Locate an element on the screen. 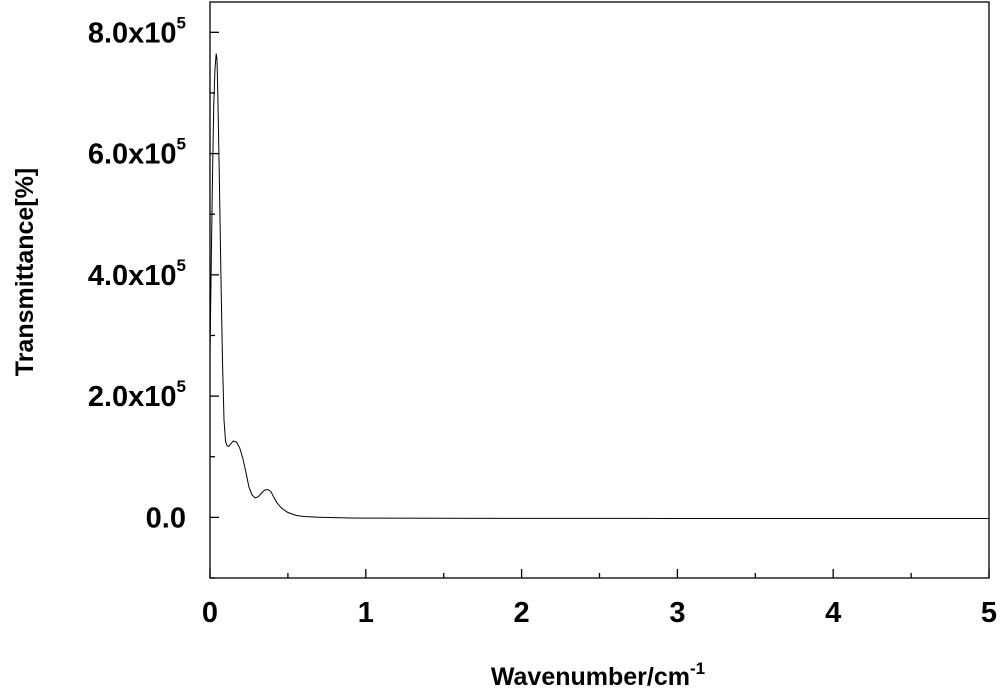  y-tick-label: 2.0x10⁵ is located at coordinates (137, 395).